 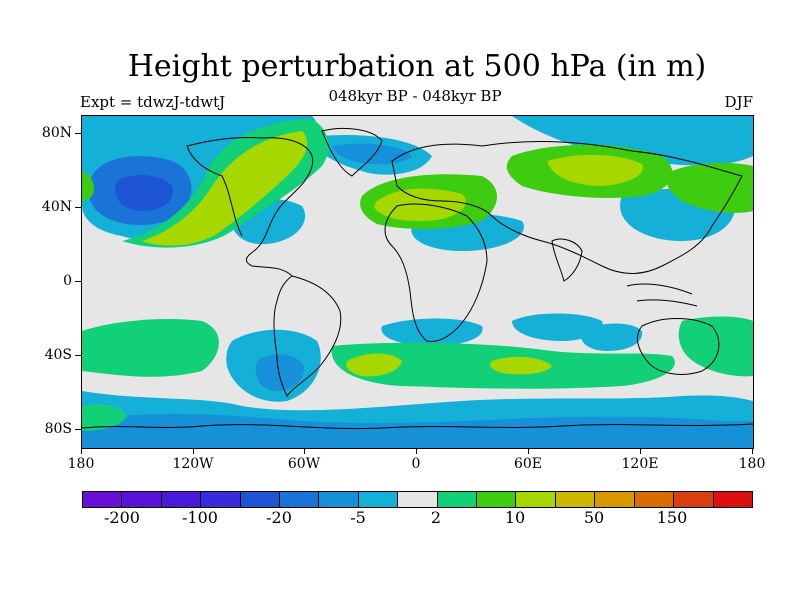 What do you see at coordinates (557, 327) in the screenshot?
I see `contour-blue-indian-ocean` at bounding box center [557, 327].